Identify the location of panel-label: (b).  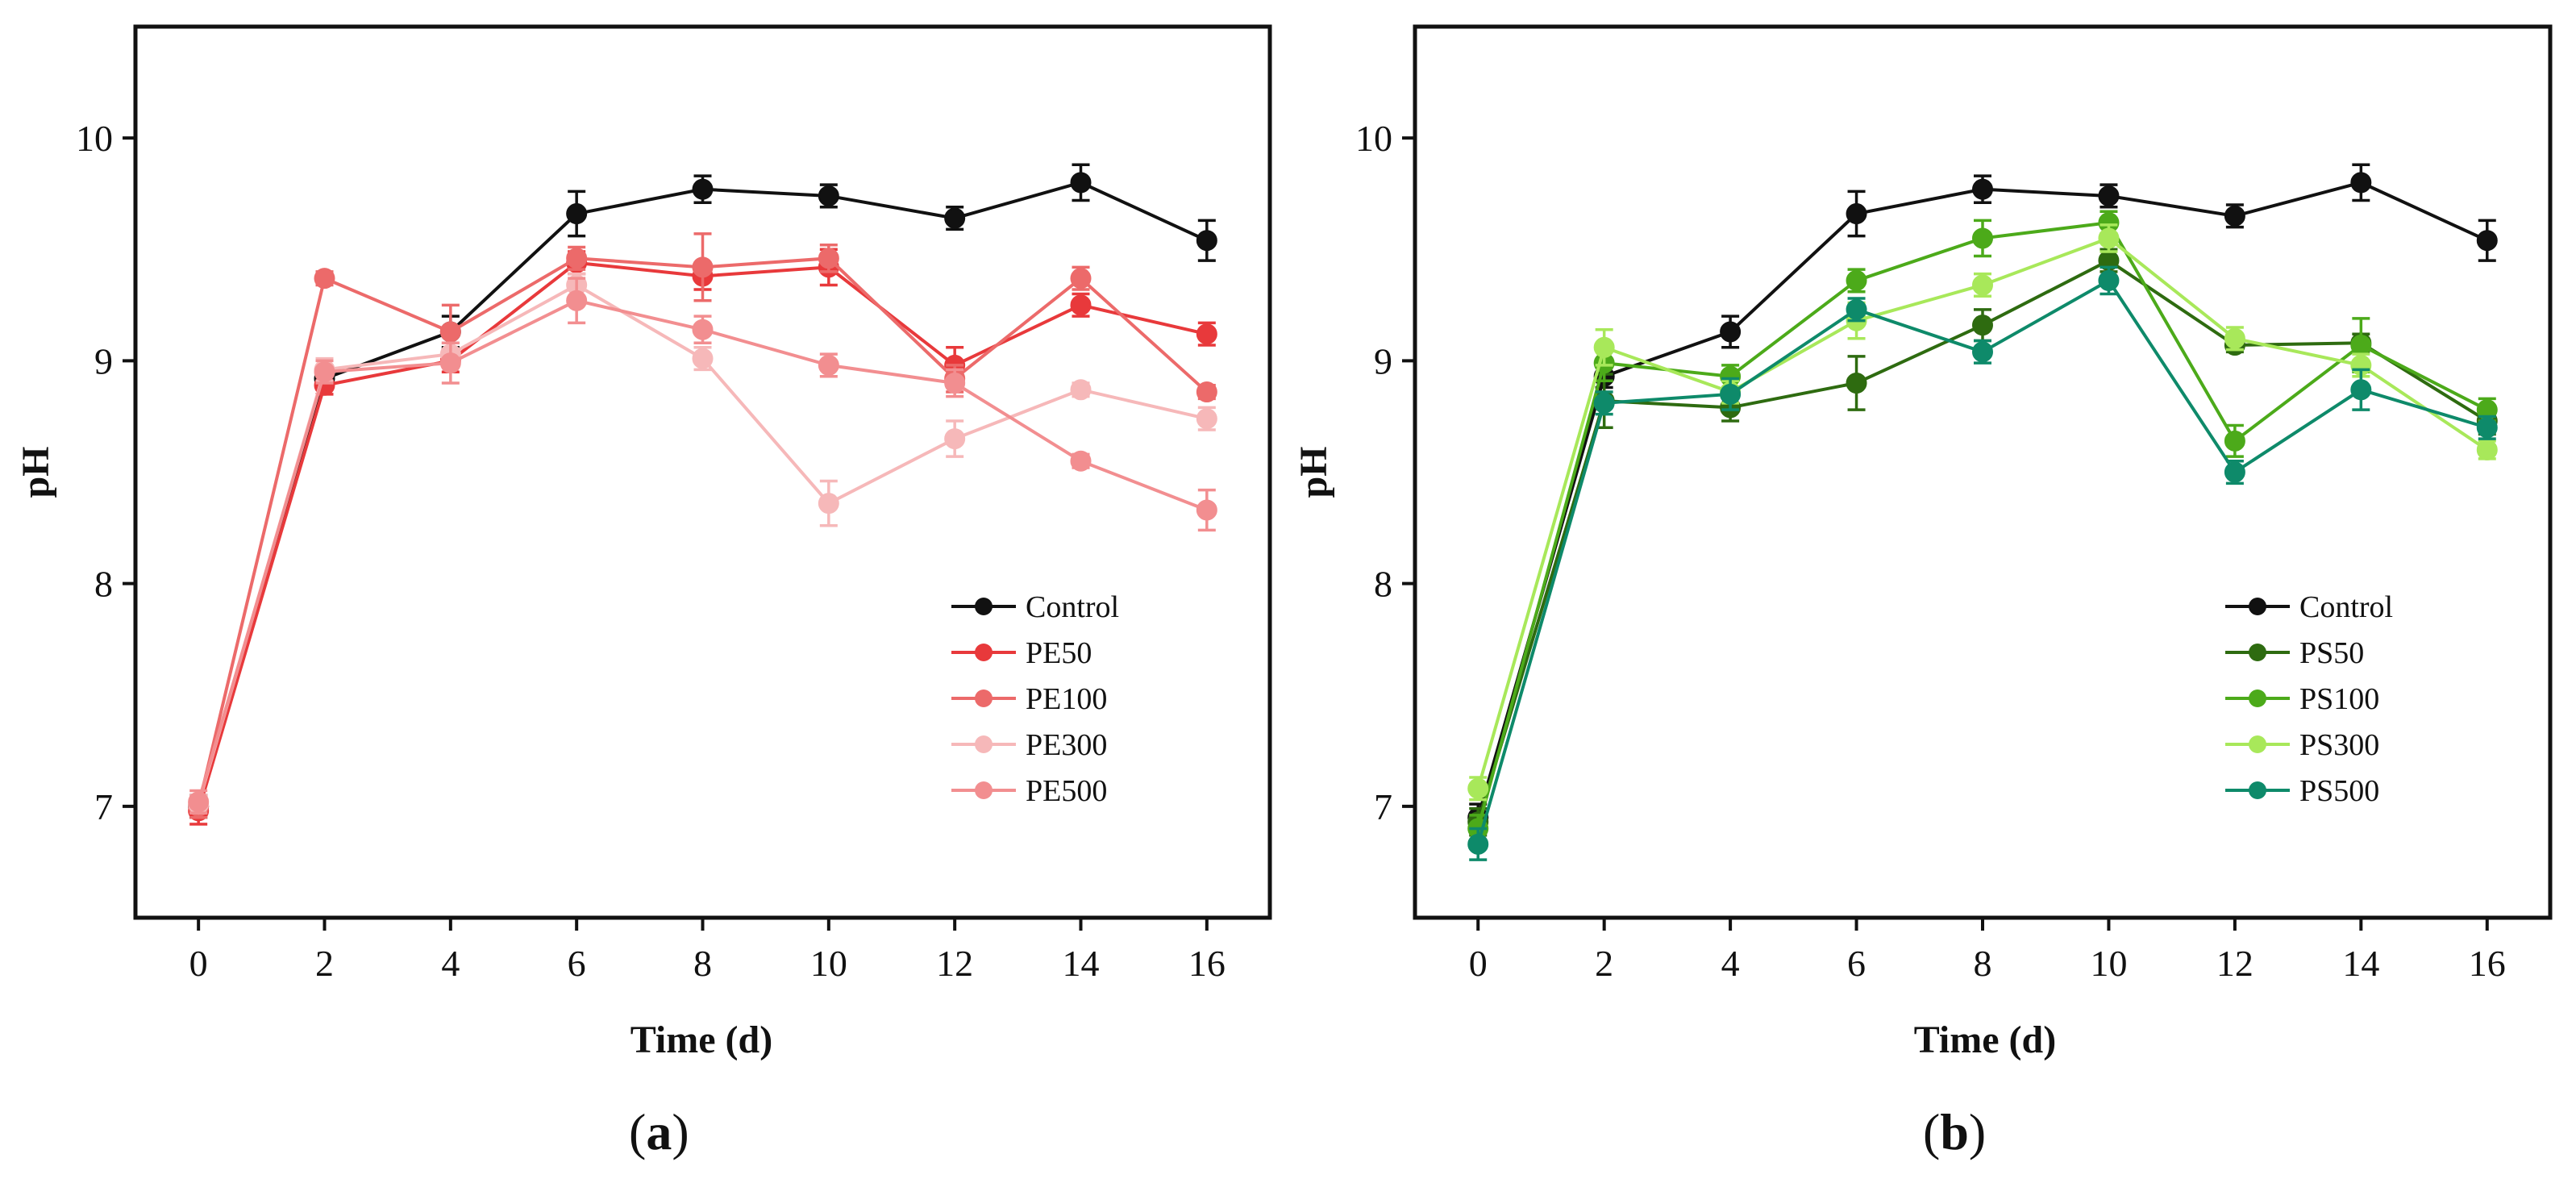
(1954, 1131).